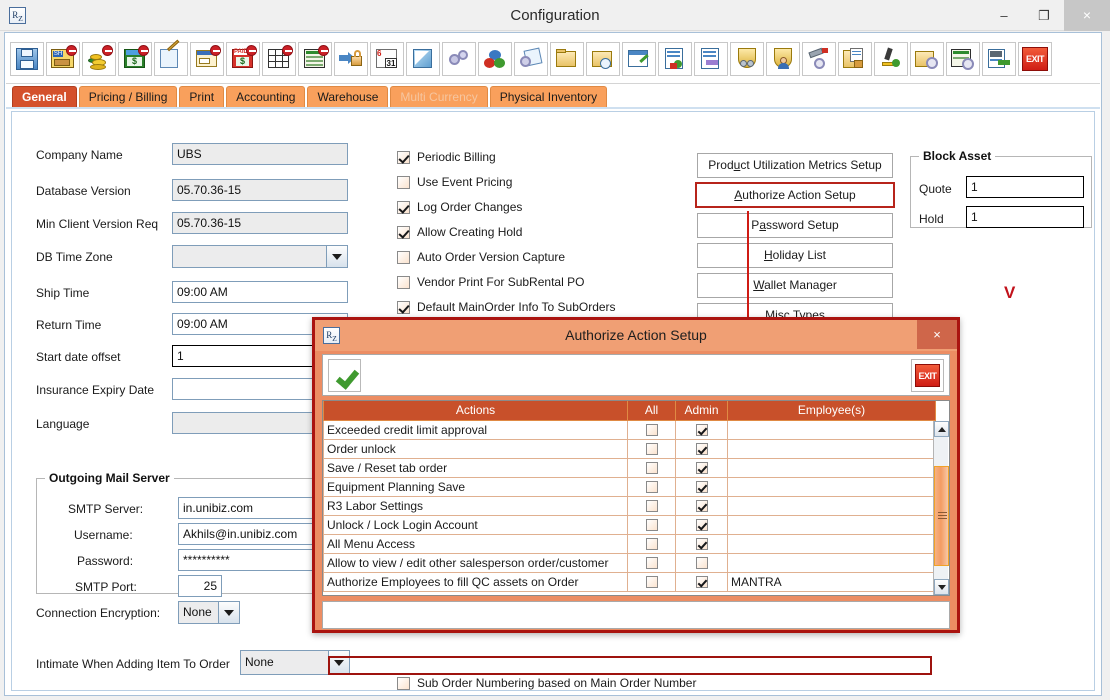 The image size is (1110, 700). What do you see at coordinates (260, 223) in the screenshot?
I see `min-client-version-input: 05.70.36-15` at bounding box center [260, 223].